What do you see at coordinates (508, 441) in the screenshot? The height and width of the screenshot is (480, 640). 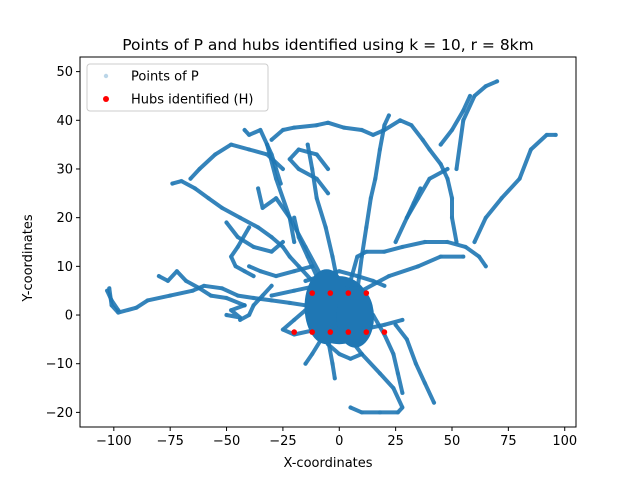 I see `x-tick-label: 75` at bounding box center [508, 441].